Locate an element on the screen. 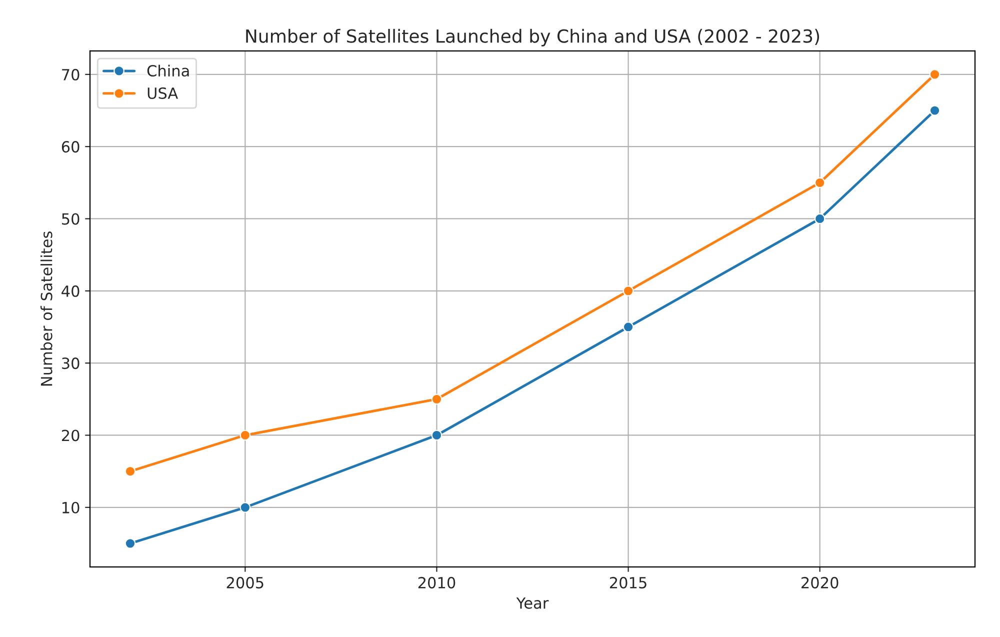 The width and height of the screenshot is (1000, 637). legend-label: USA is located at coordinates (163, 93).